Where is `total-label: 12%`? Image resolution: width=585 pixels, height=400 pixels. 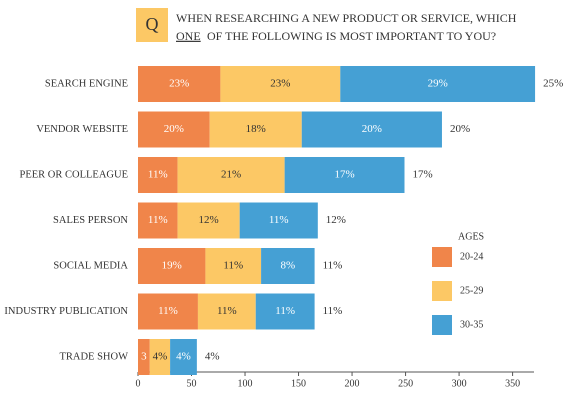 total-label: 12% is located at coordinates (336, 220).